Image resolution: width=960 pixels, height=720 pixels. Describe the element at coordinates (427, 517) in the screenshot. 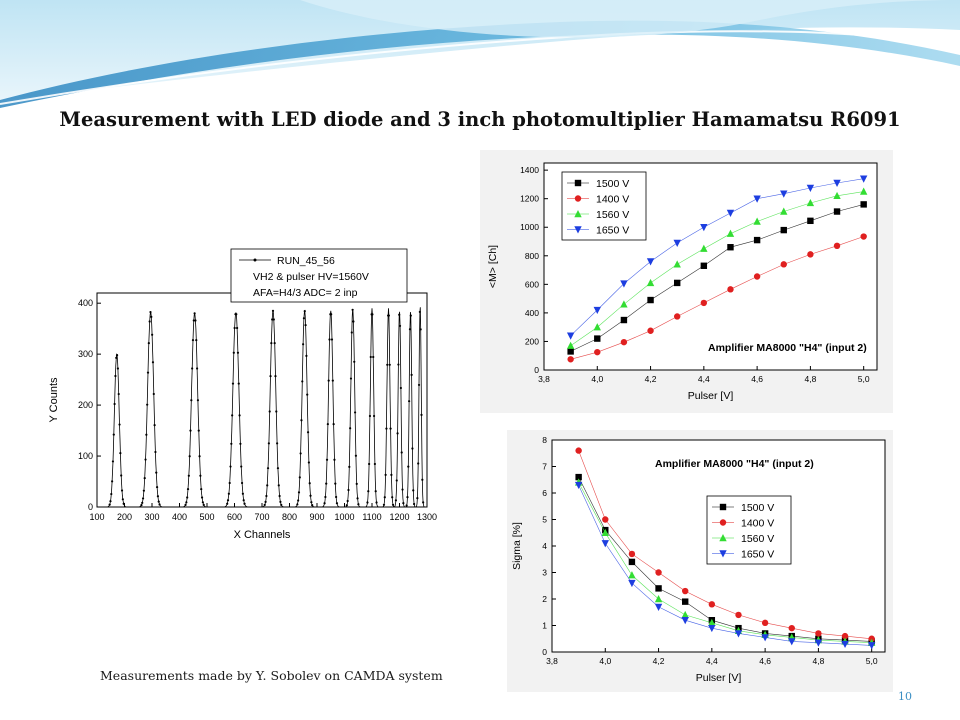

I see `x-tick-label: 1300` at that location.